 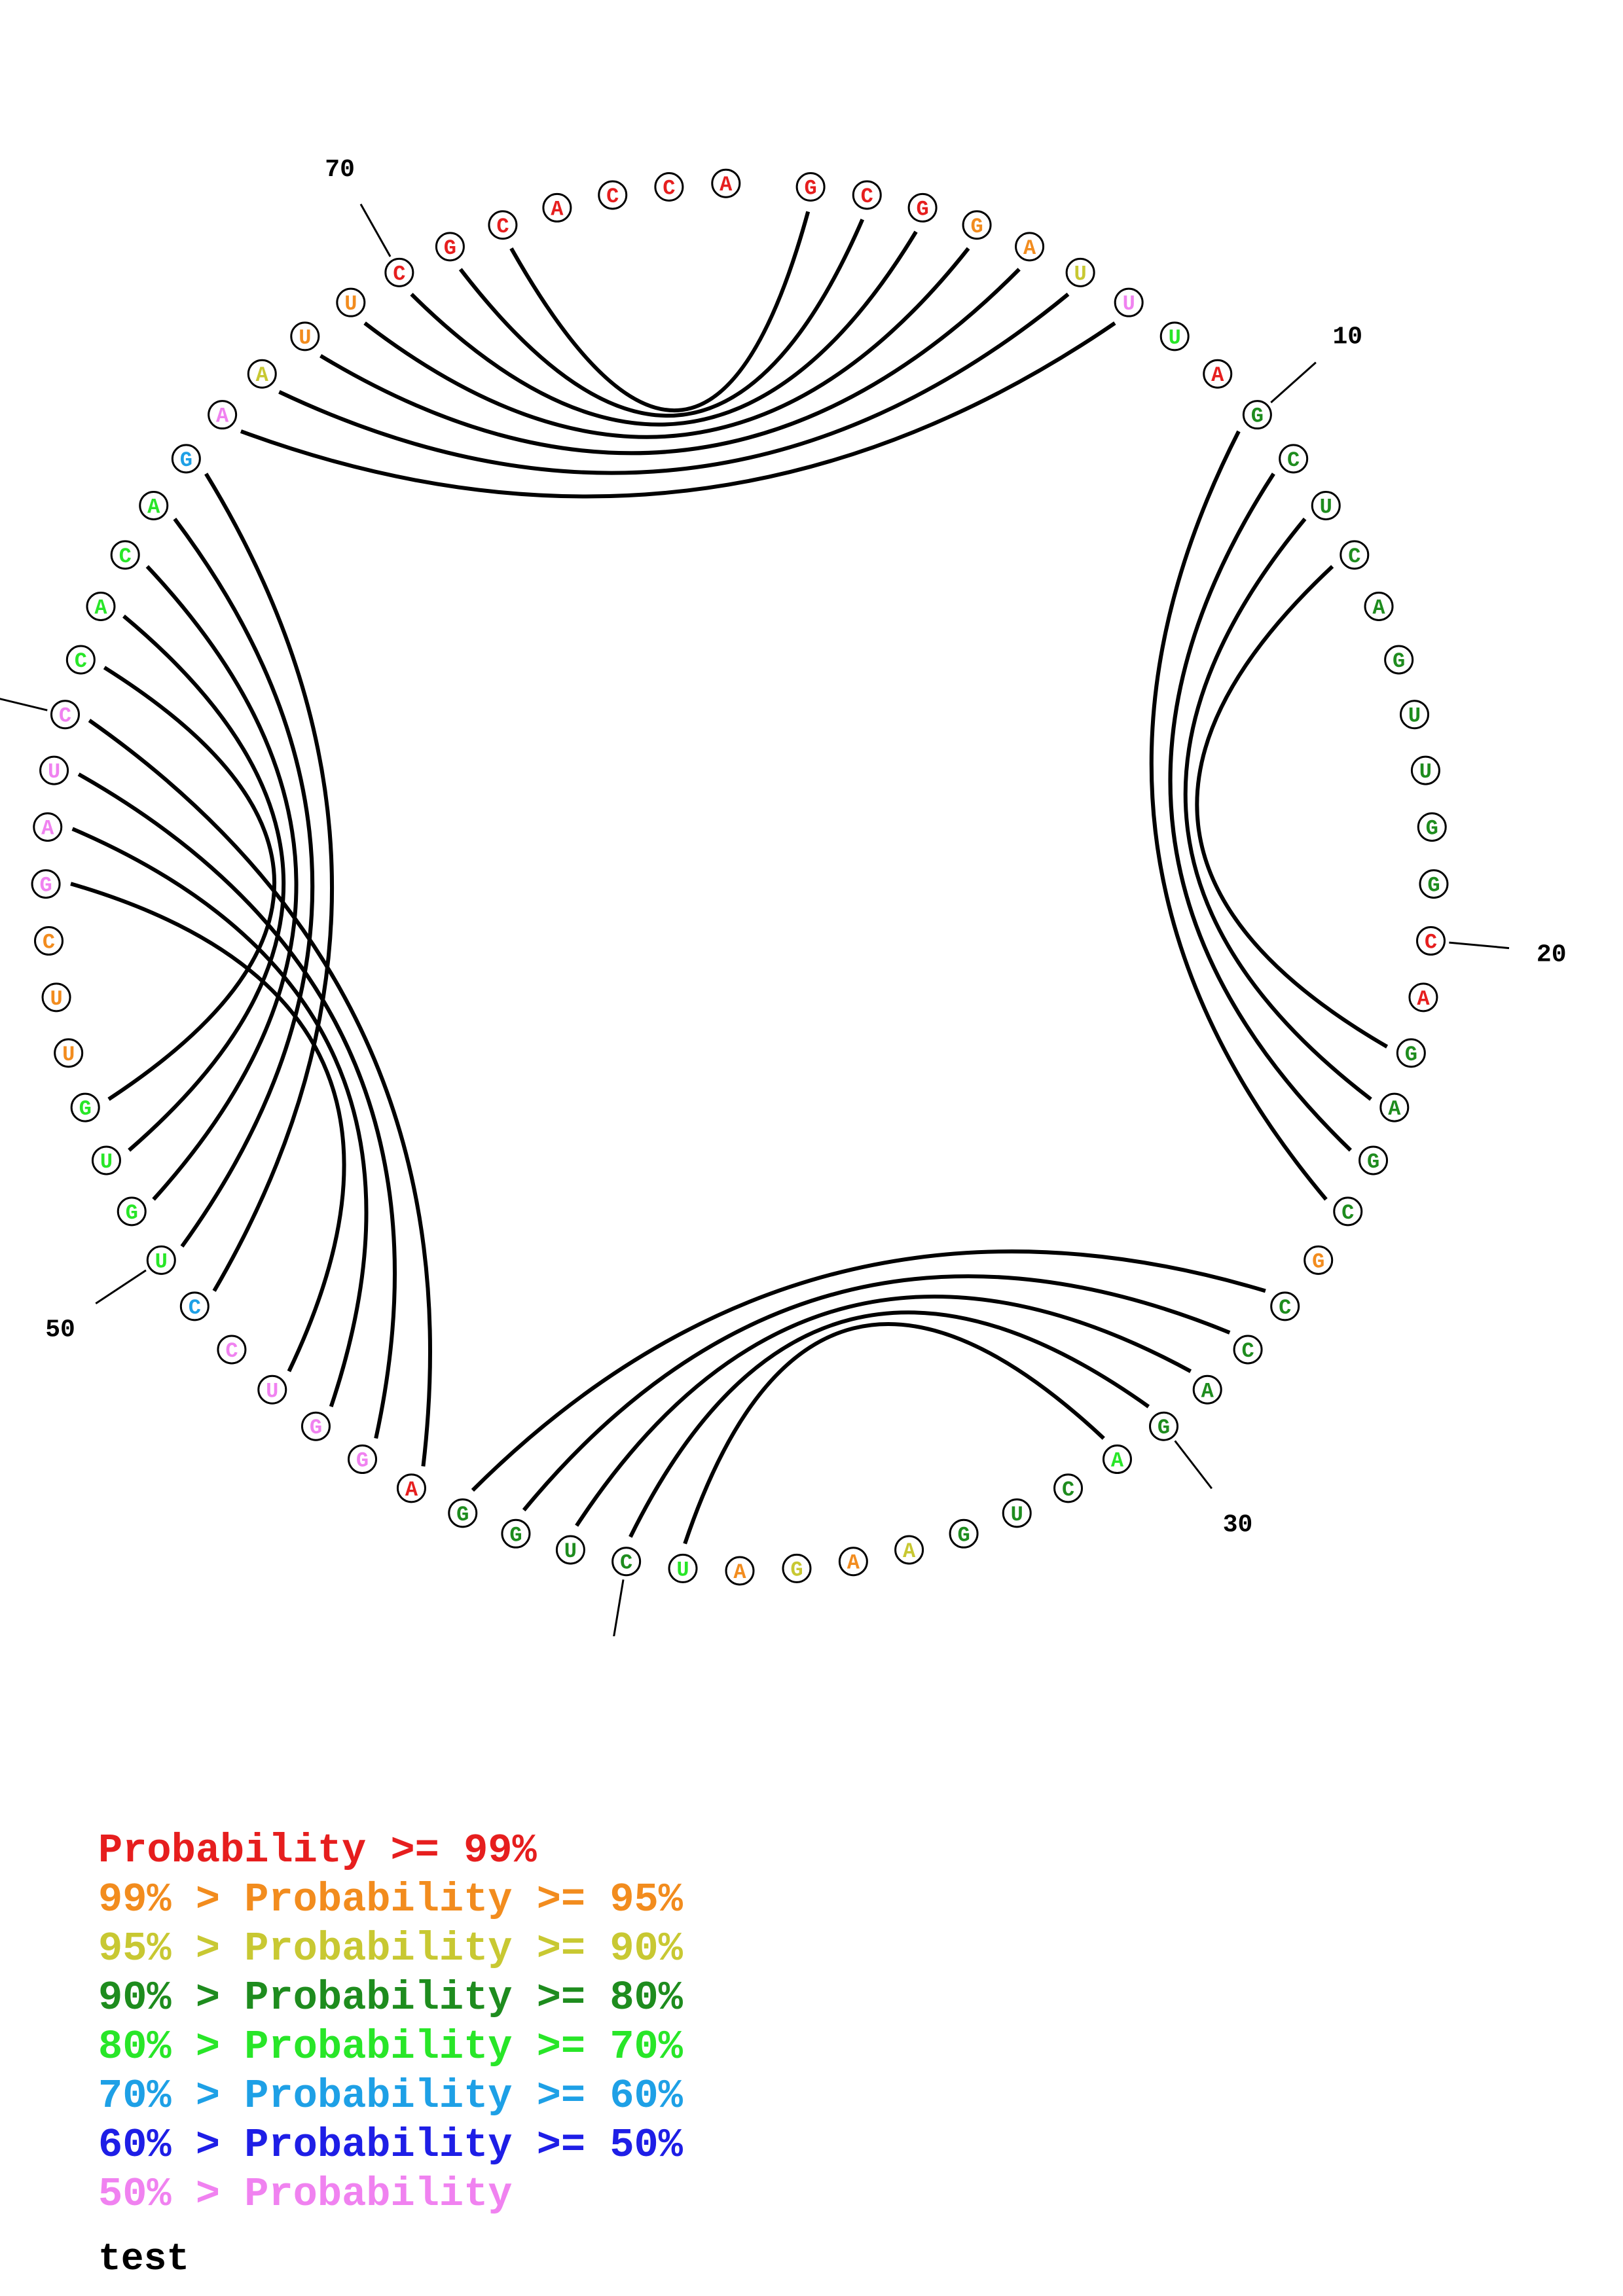 I want to click on legend-prefix: 95% >, so click(x=171, y=1949).